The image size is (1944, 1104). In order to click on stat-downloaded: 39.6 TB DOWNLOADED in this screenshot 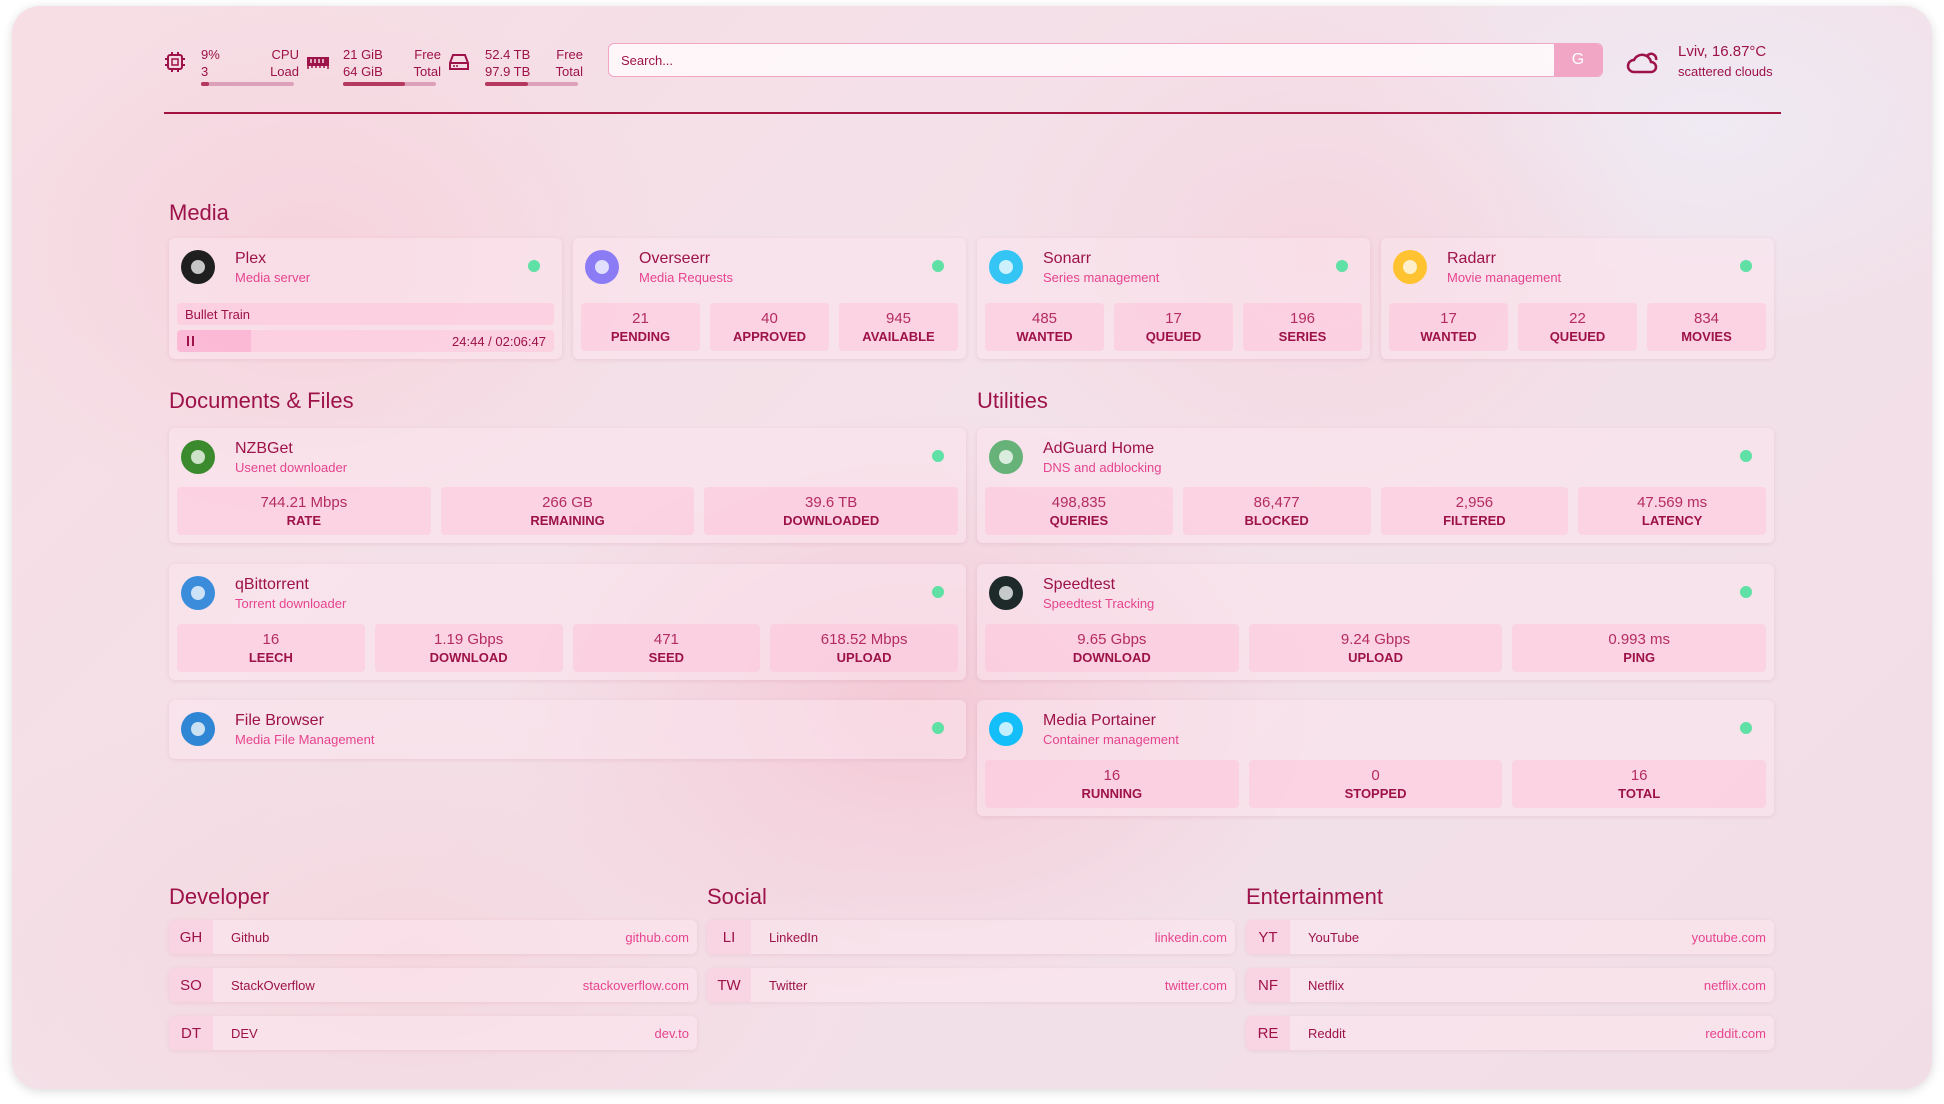, I will do `click(831, 511)`.